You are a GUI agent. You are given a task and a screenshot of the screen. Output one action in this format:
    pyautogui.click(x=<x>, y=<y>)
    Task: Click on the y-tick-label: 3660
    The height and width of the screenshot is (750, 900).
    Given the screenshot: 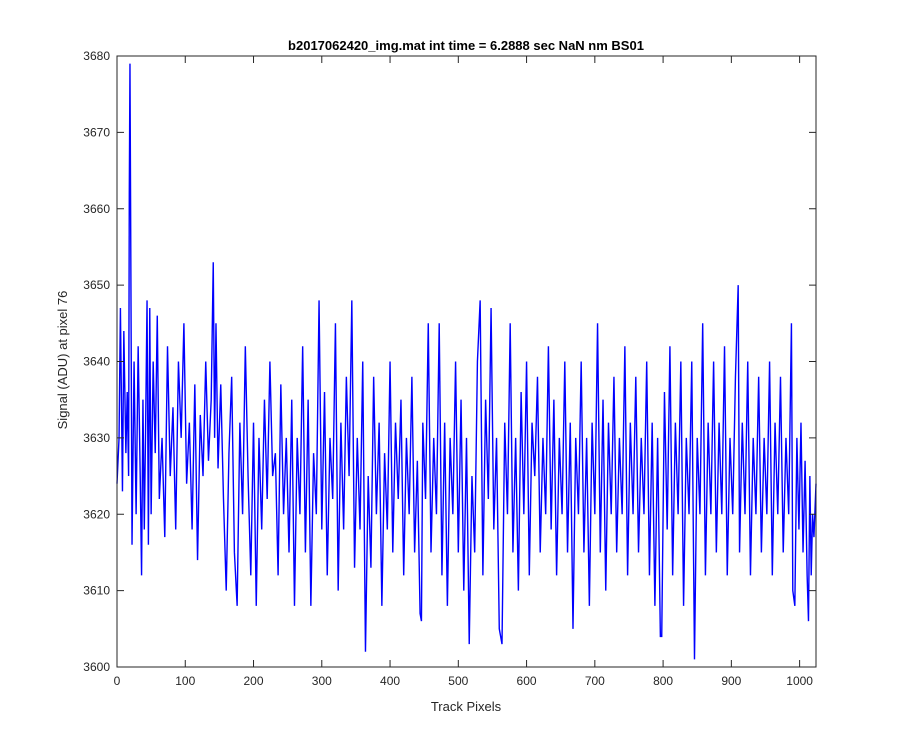 What is the action you would take?
    pyautogui.click(x=96, y=209)
    